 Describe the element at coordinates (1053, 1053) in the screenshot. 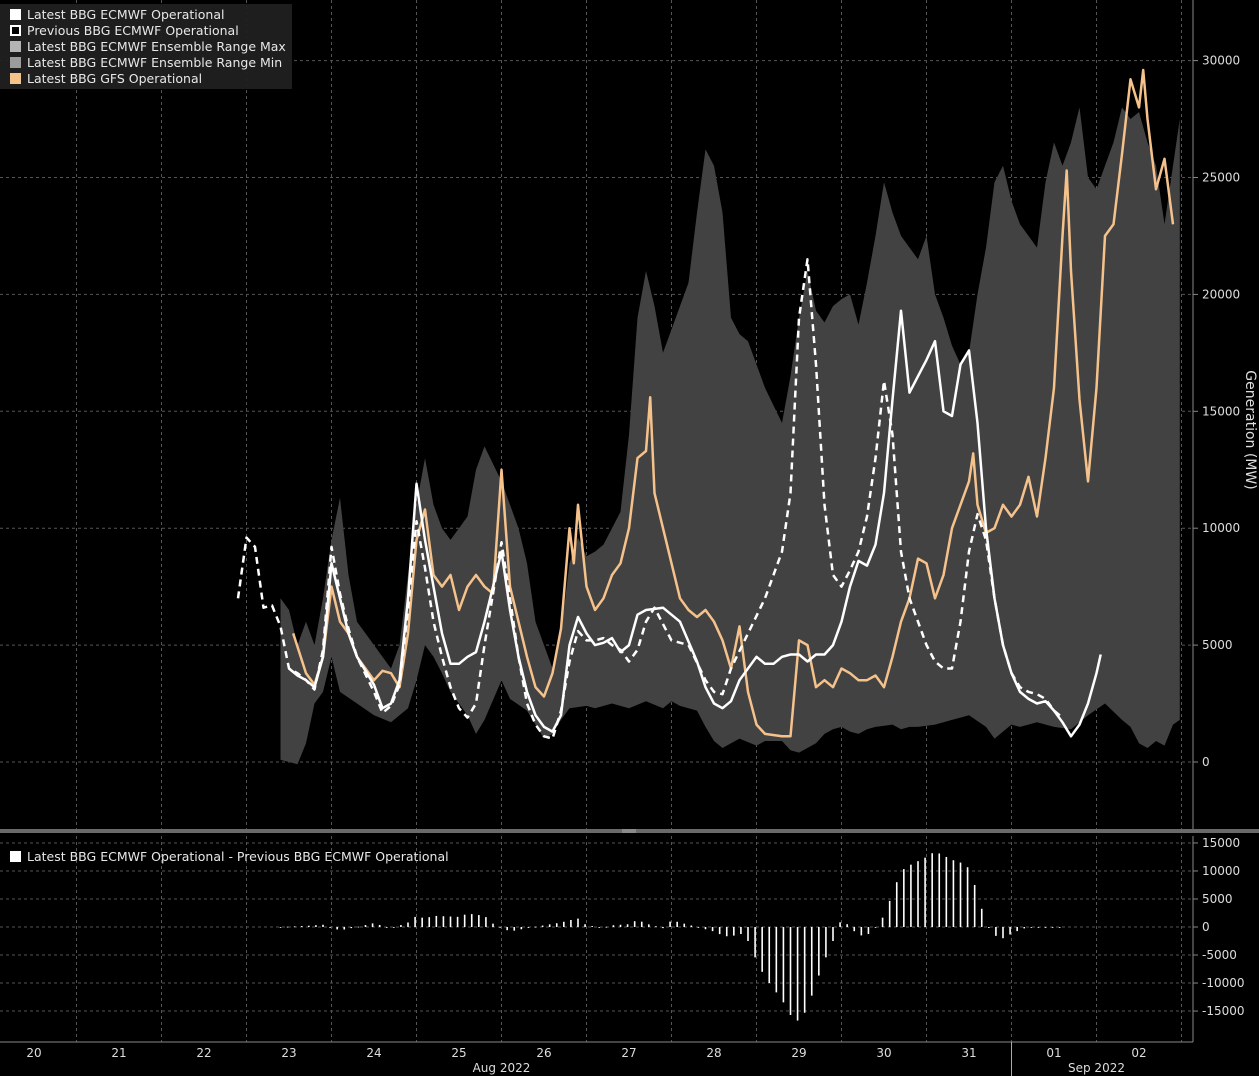

I see `x-tick-label: 01` at that location.